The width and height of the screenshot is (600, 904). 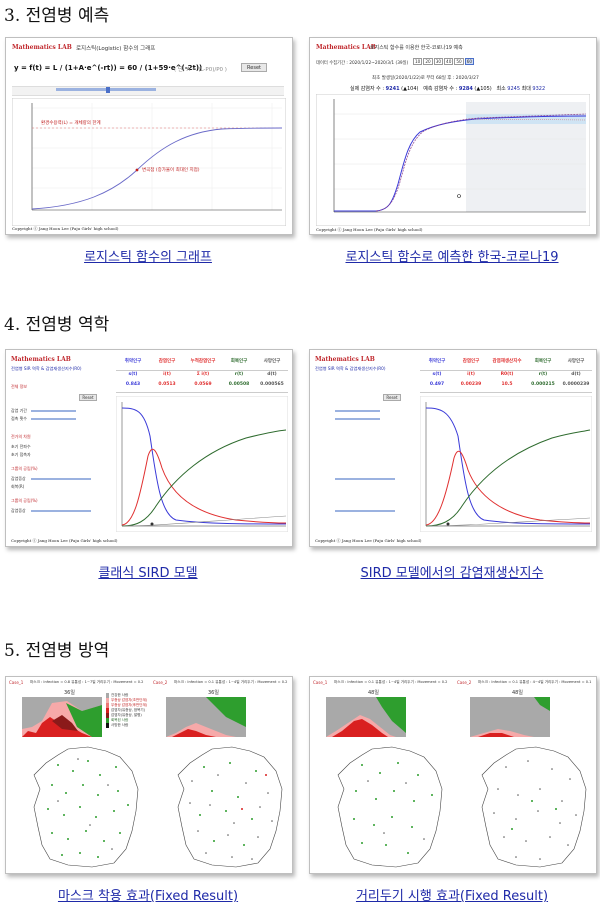 What do you see at coordinates (202, 364) in the screenshot?
I see `header-row: 취약인구 감염인구 누적감염인구 회복인구 사망인구` at bounding box center [202, 364].